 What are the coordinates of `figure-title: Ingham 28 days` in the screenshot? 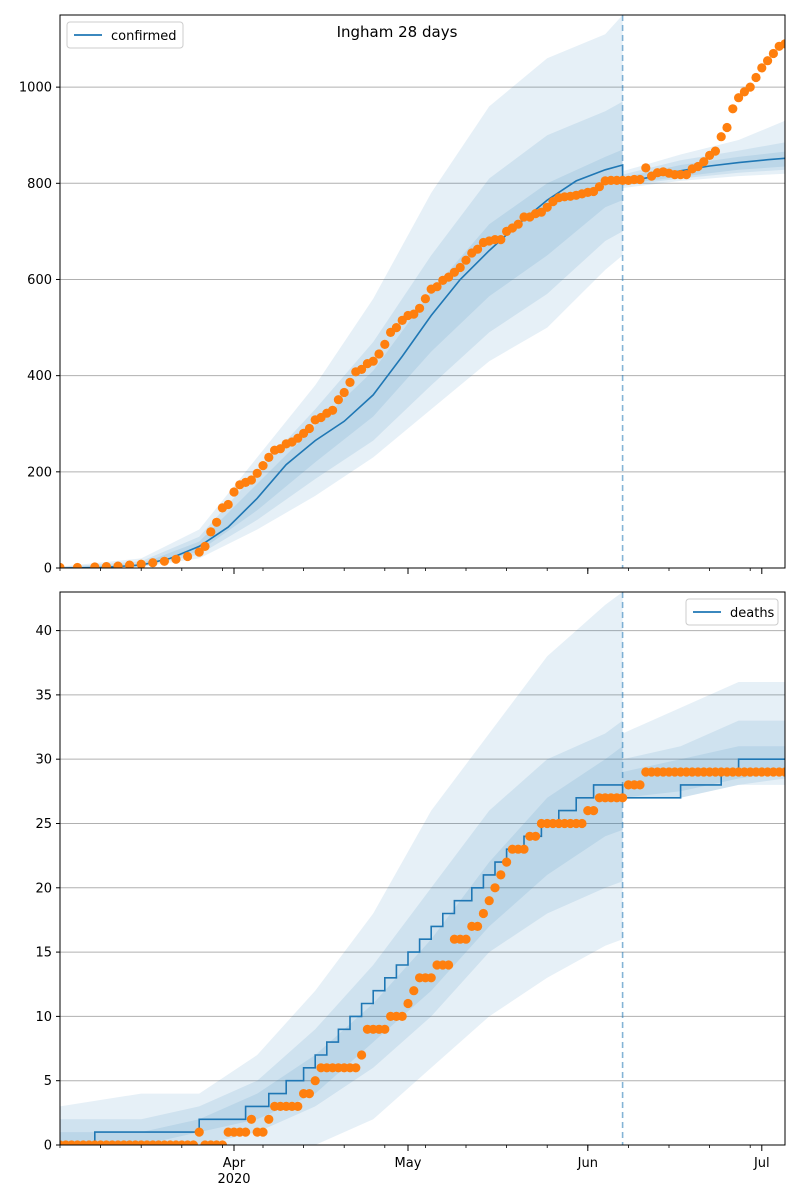 It's located at (397, 32).